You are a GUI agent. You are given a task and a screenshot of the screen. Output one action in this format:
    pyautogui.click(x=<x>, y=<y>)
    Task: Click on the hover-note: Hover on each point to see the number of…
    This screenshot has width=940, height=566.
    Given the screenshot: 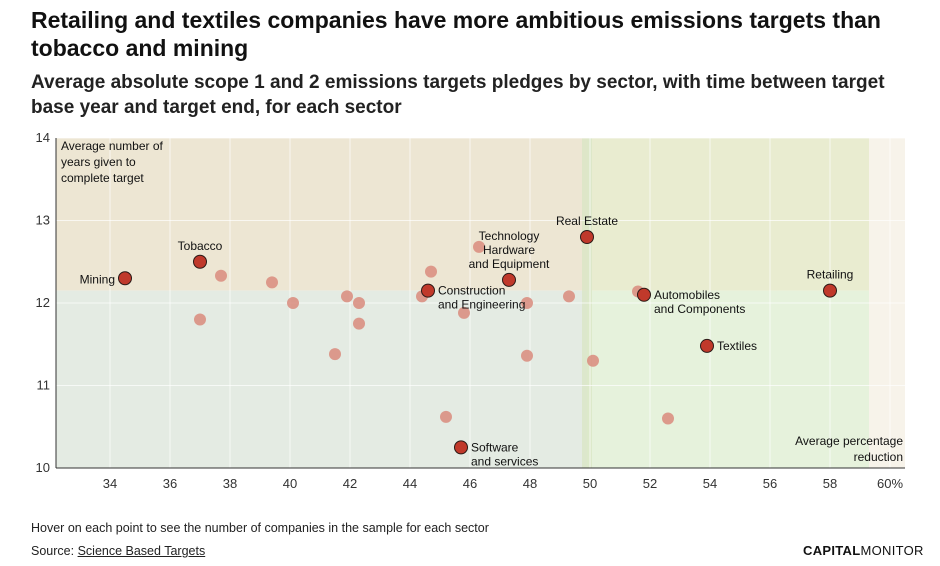 What is the action you would take?
    pyautogui.click(x=260, y=528)
    